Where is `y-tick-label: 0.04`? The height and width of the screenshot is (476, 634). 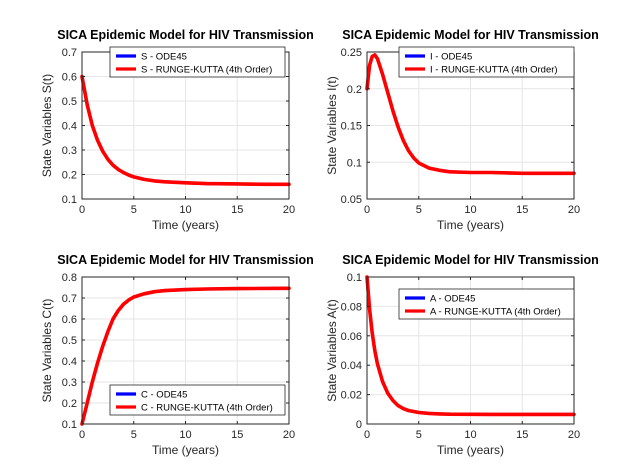 y-tick-label: 0.04 is located at coordinates (351, 366).